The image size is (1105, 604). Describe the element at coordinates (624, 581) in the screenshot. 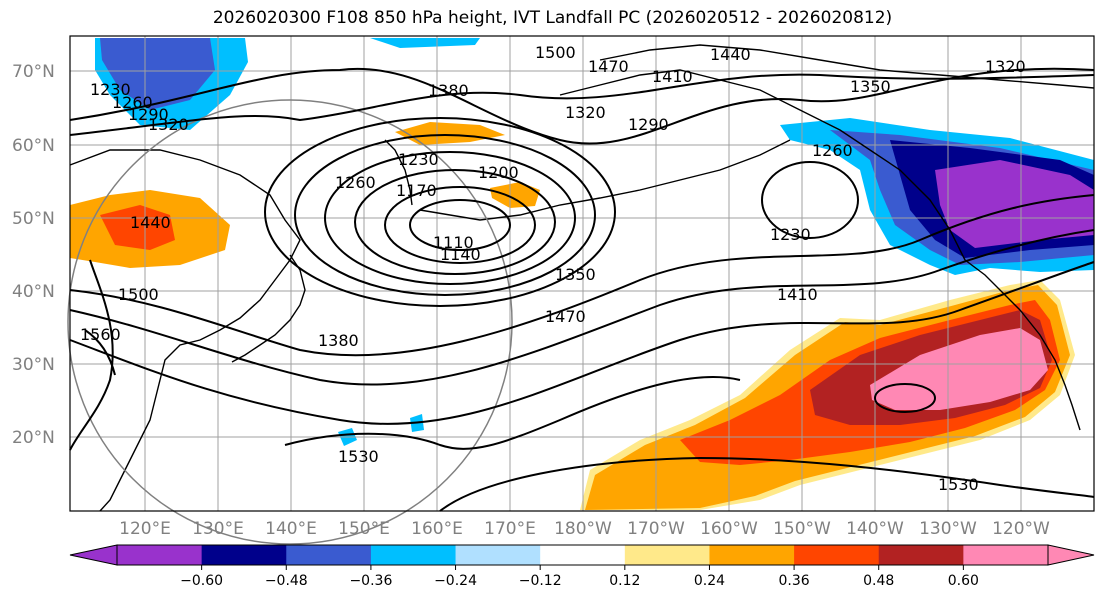

I see `colorbar-tick-label: 0.12` at that location.